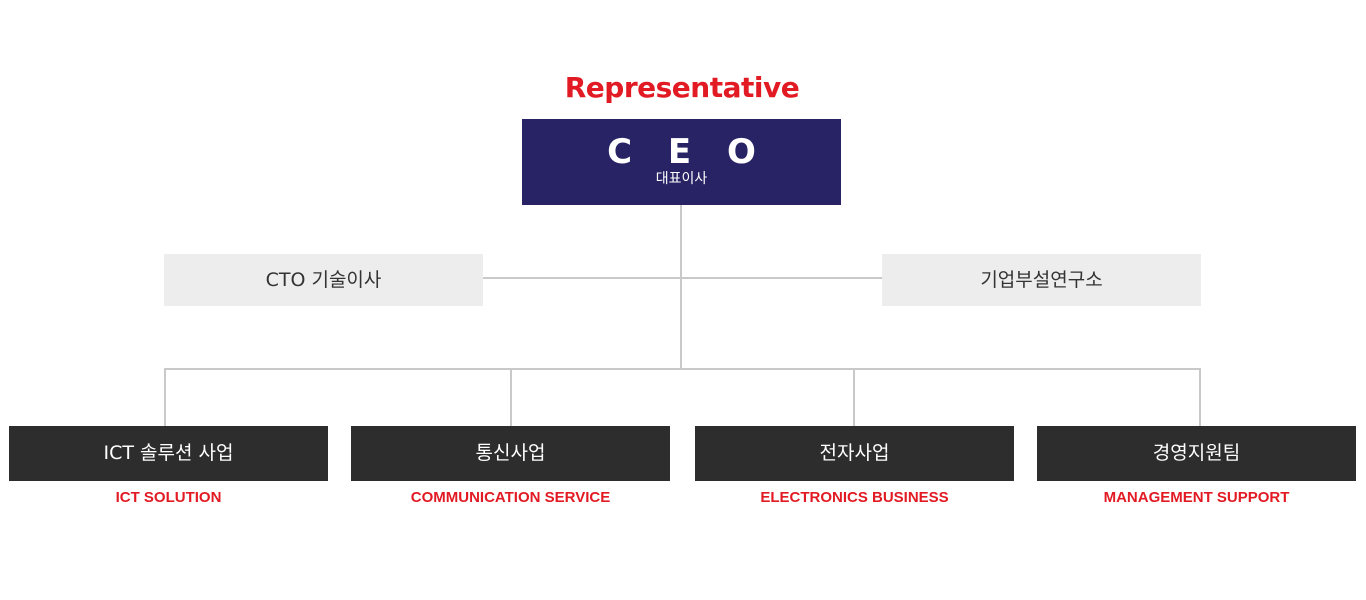 The width and height of the screenshot is (1366, 600). I want to click on dept-communication-sub: COMMUNICATION SERVICE, so click(510, 497).